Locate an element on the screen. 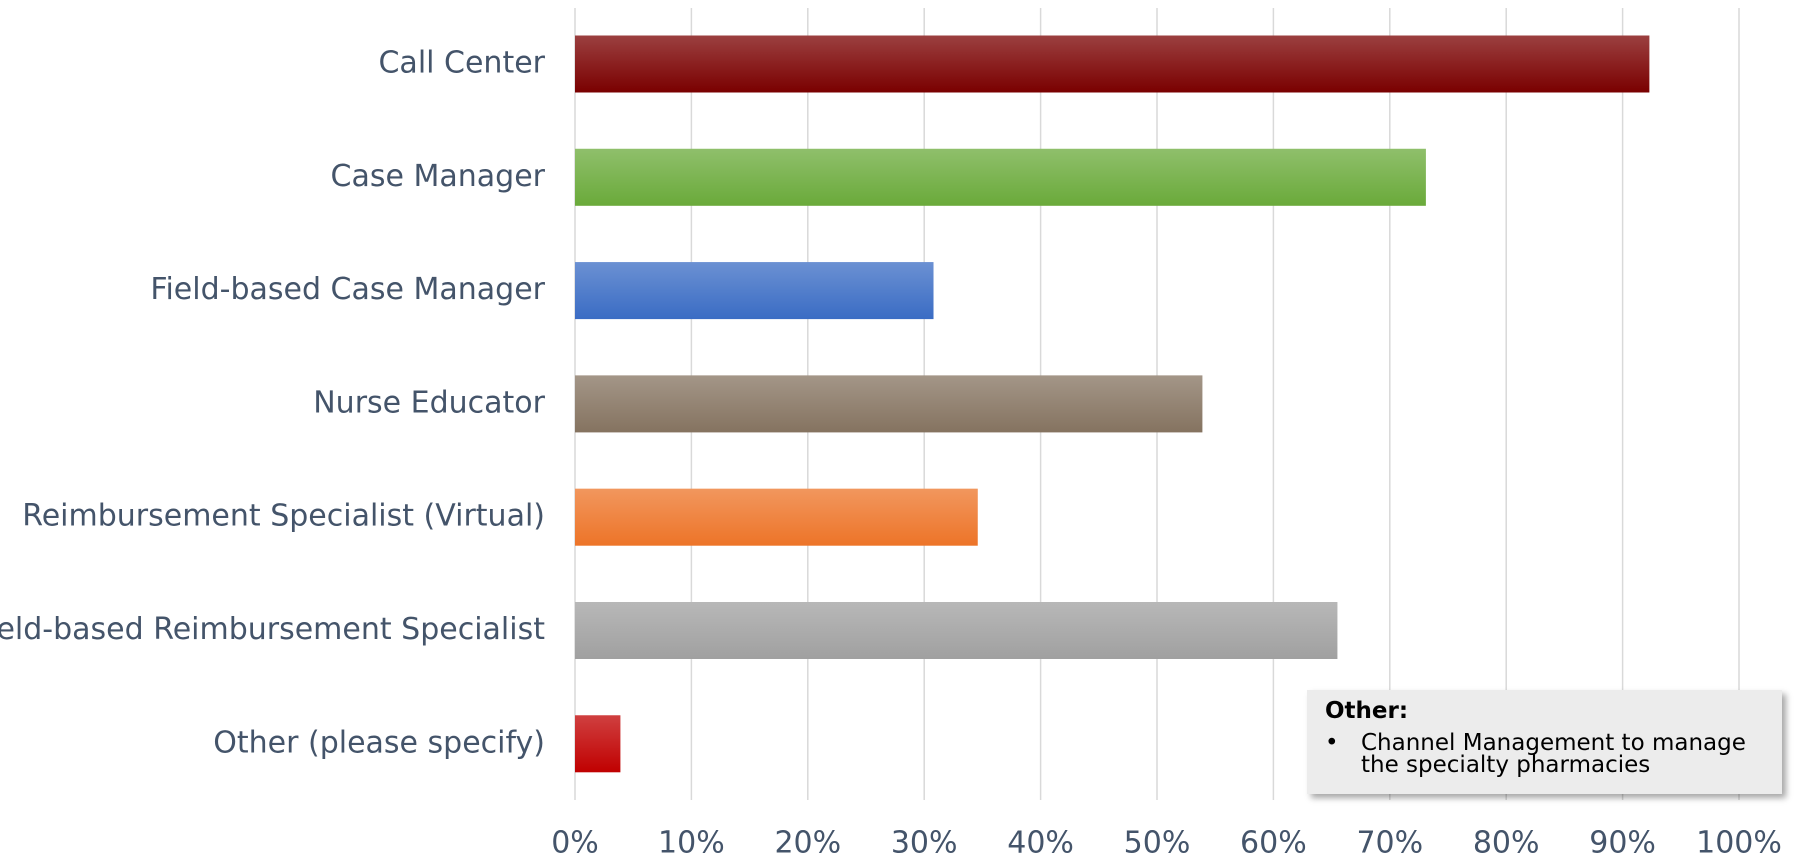 The width and height of the screenshot is (1797, 860). x-tick-label: 40% is located at coordinates (1040, 841).